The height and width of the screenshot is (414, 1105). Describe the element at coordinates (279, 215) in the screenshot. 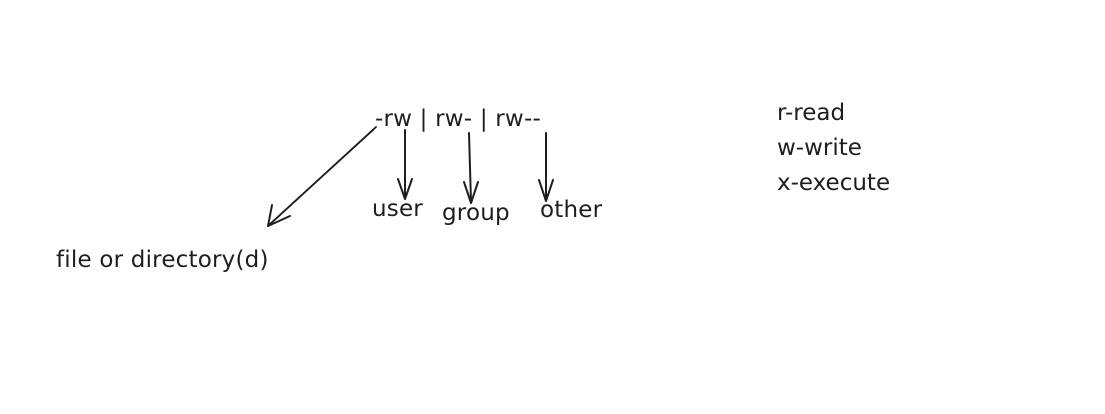

I see `arrowhead-file-type` at that location.